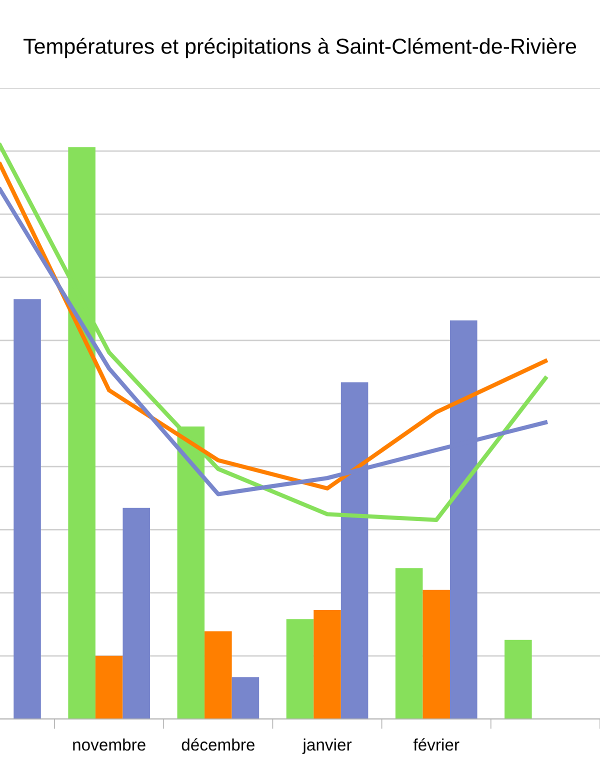  What do you see at coordinates (327, 746) in the screenshot?
I see `x-tick-label: janvier` at bounding box center [327, 746].